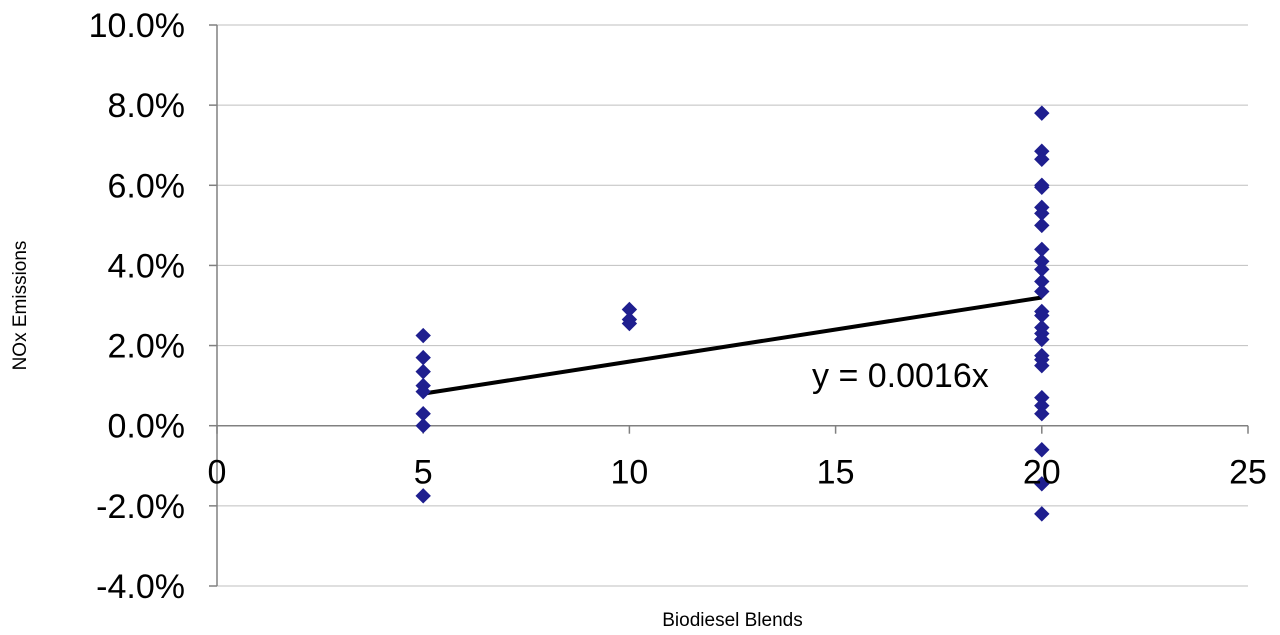 The image size is (1280, 635). What do you see at coordinates (629, 473) in the screenshot?
I see `x-tick-label: 10` at bounding box center [629, 473].